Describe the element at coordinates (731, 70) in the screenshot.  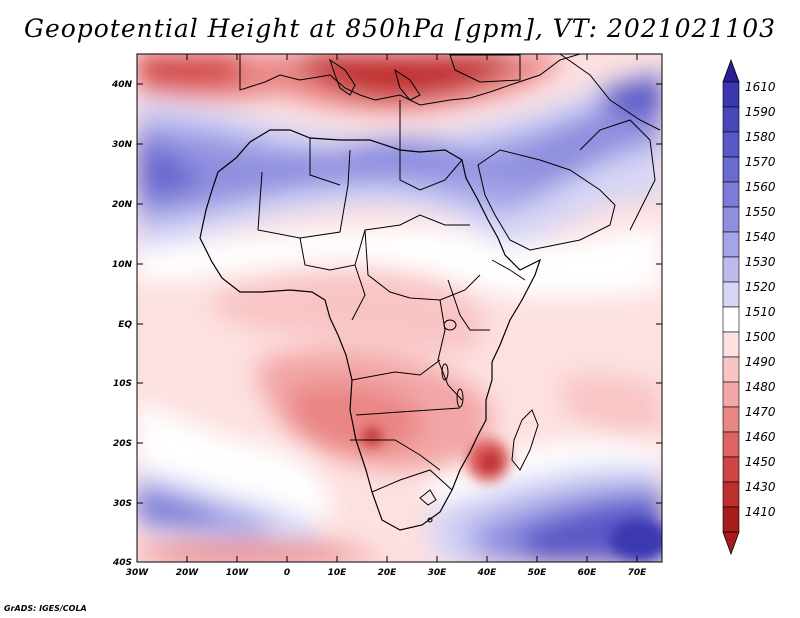
I see `colorbar-top-arrow` at that location.